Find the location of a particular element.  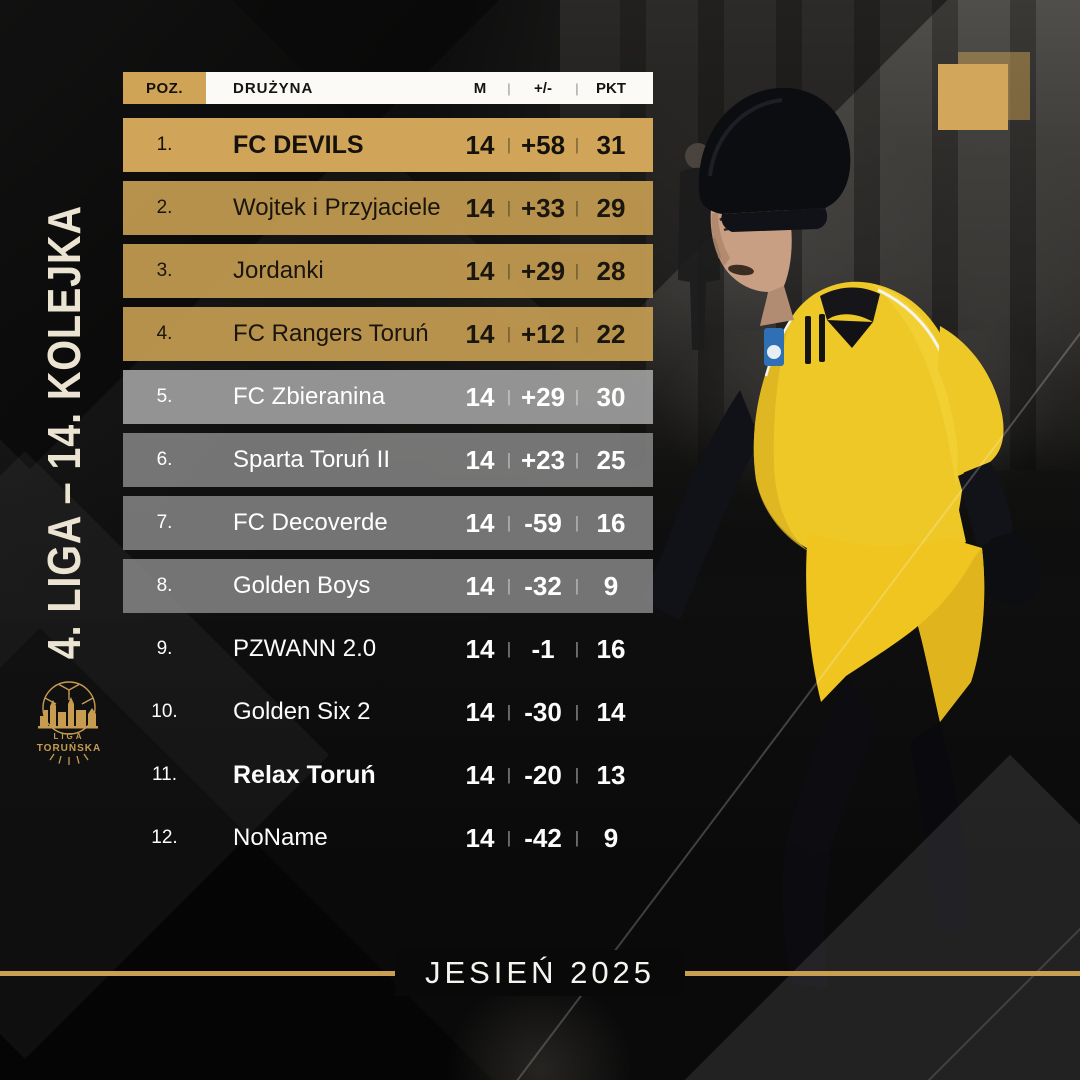

row-goal-diff: -32 is located at coordinates (543, 585).